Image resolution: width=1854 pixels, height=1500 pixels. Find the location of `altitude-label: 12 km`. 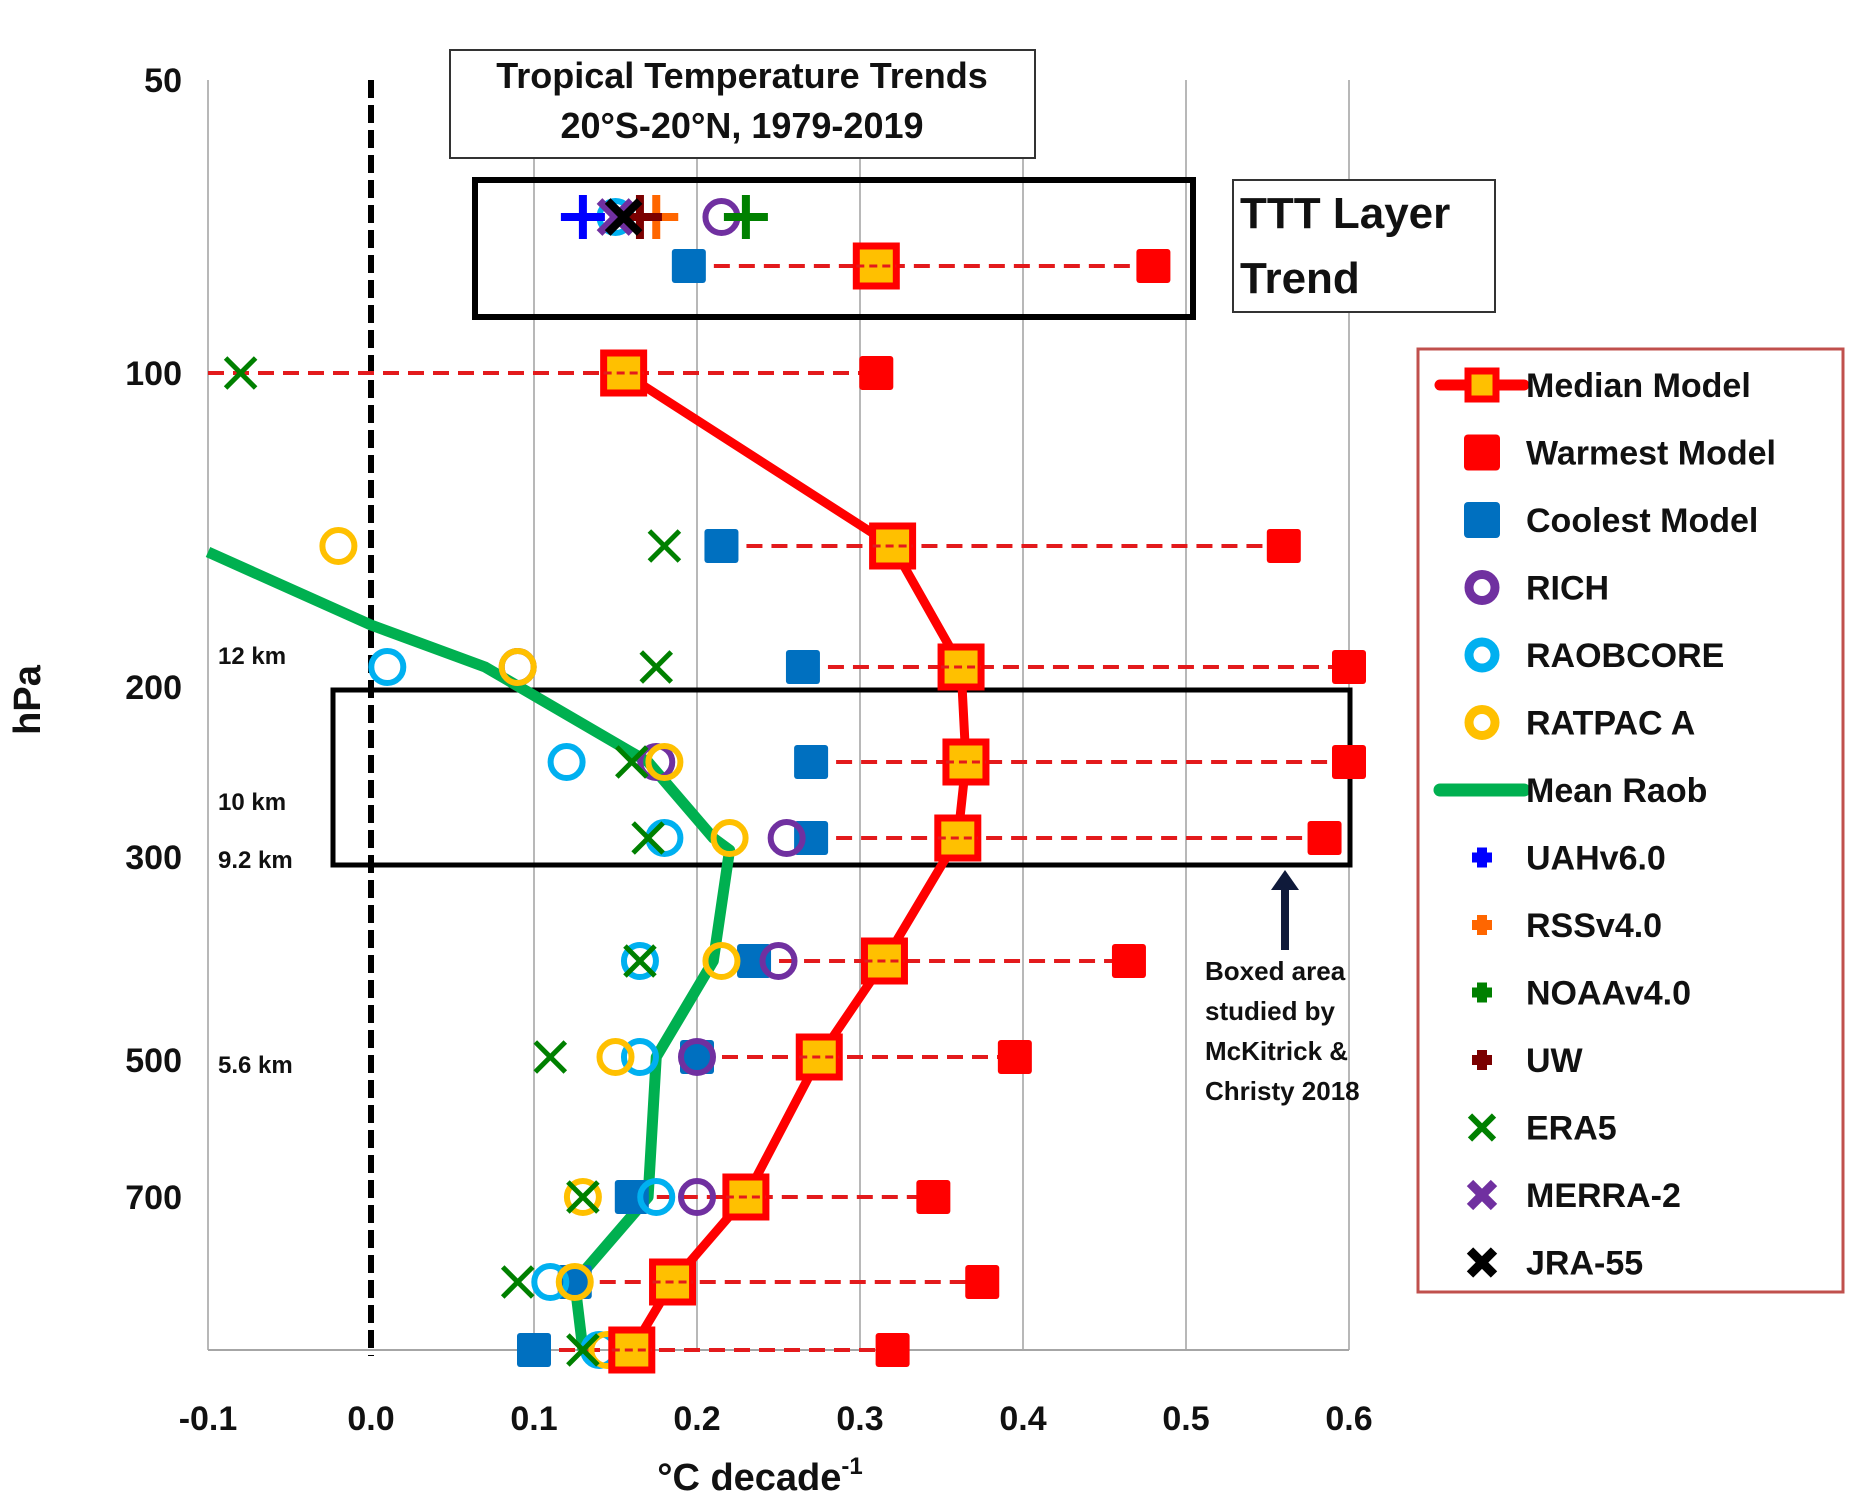

altitude-label: 12 km is located at coordinates (252, 656).